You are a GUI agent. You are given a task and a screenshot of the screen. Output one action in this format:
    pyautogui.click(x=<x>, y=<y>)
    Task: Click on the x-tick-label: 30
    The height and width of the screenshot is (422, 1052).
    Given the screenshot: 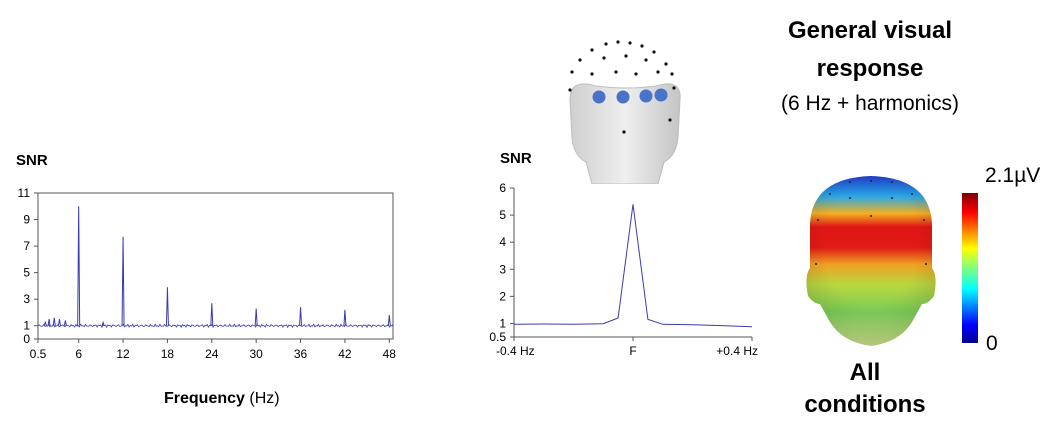 What is the action you would take?
    pyautogui.click(x=256, y=354)
    